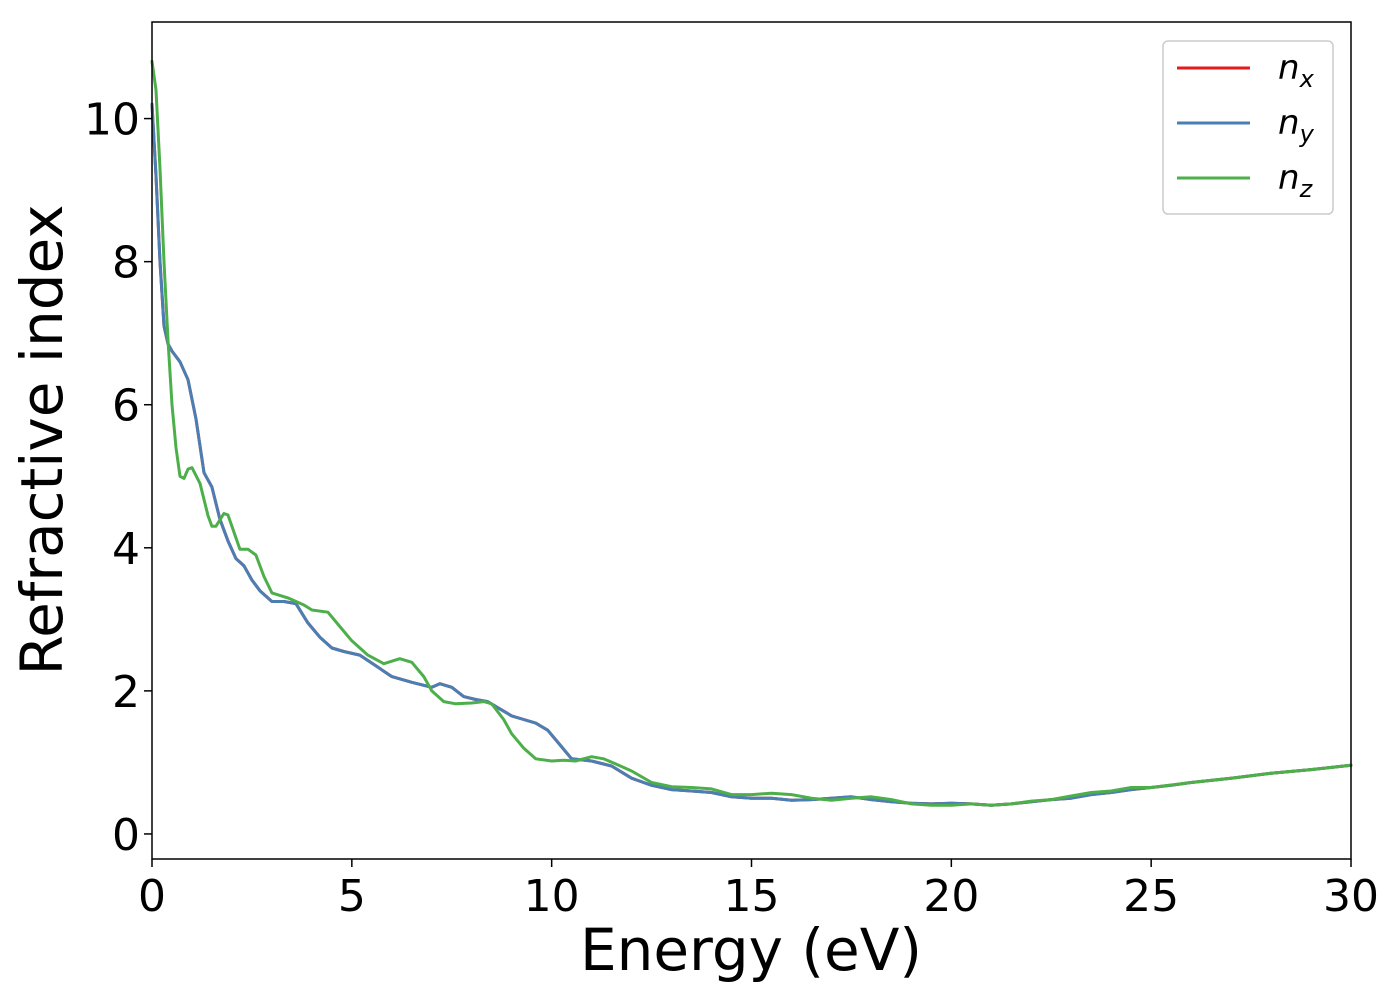  I want to click on y-tick-label: 0, so click(126, 835).